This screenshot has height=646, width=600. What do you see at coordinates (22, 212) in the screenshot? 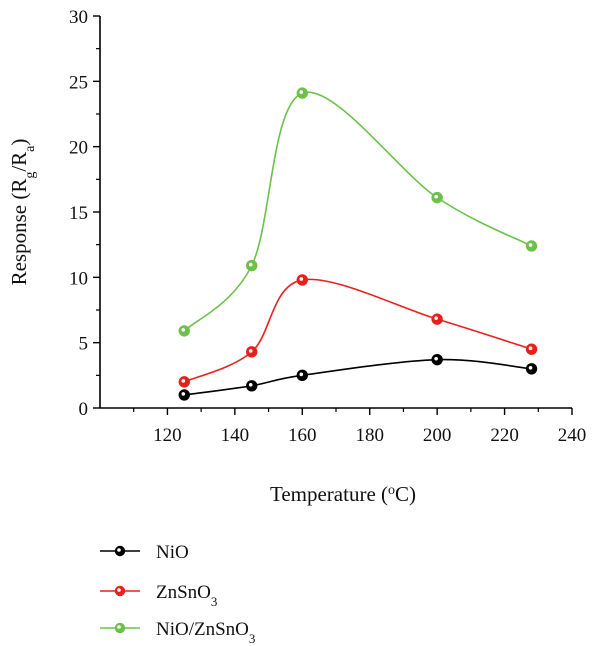
I see `y-axis-title: Response (Rg/Ra)` at bounding box center [22, 212].